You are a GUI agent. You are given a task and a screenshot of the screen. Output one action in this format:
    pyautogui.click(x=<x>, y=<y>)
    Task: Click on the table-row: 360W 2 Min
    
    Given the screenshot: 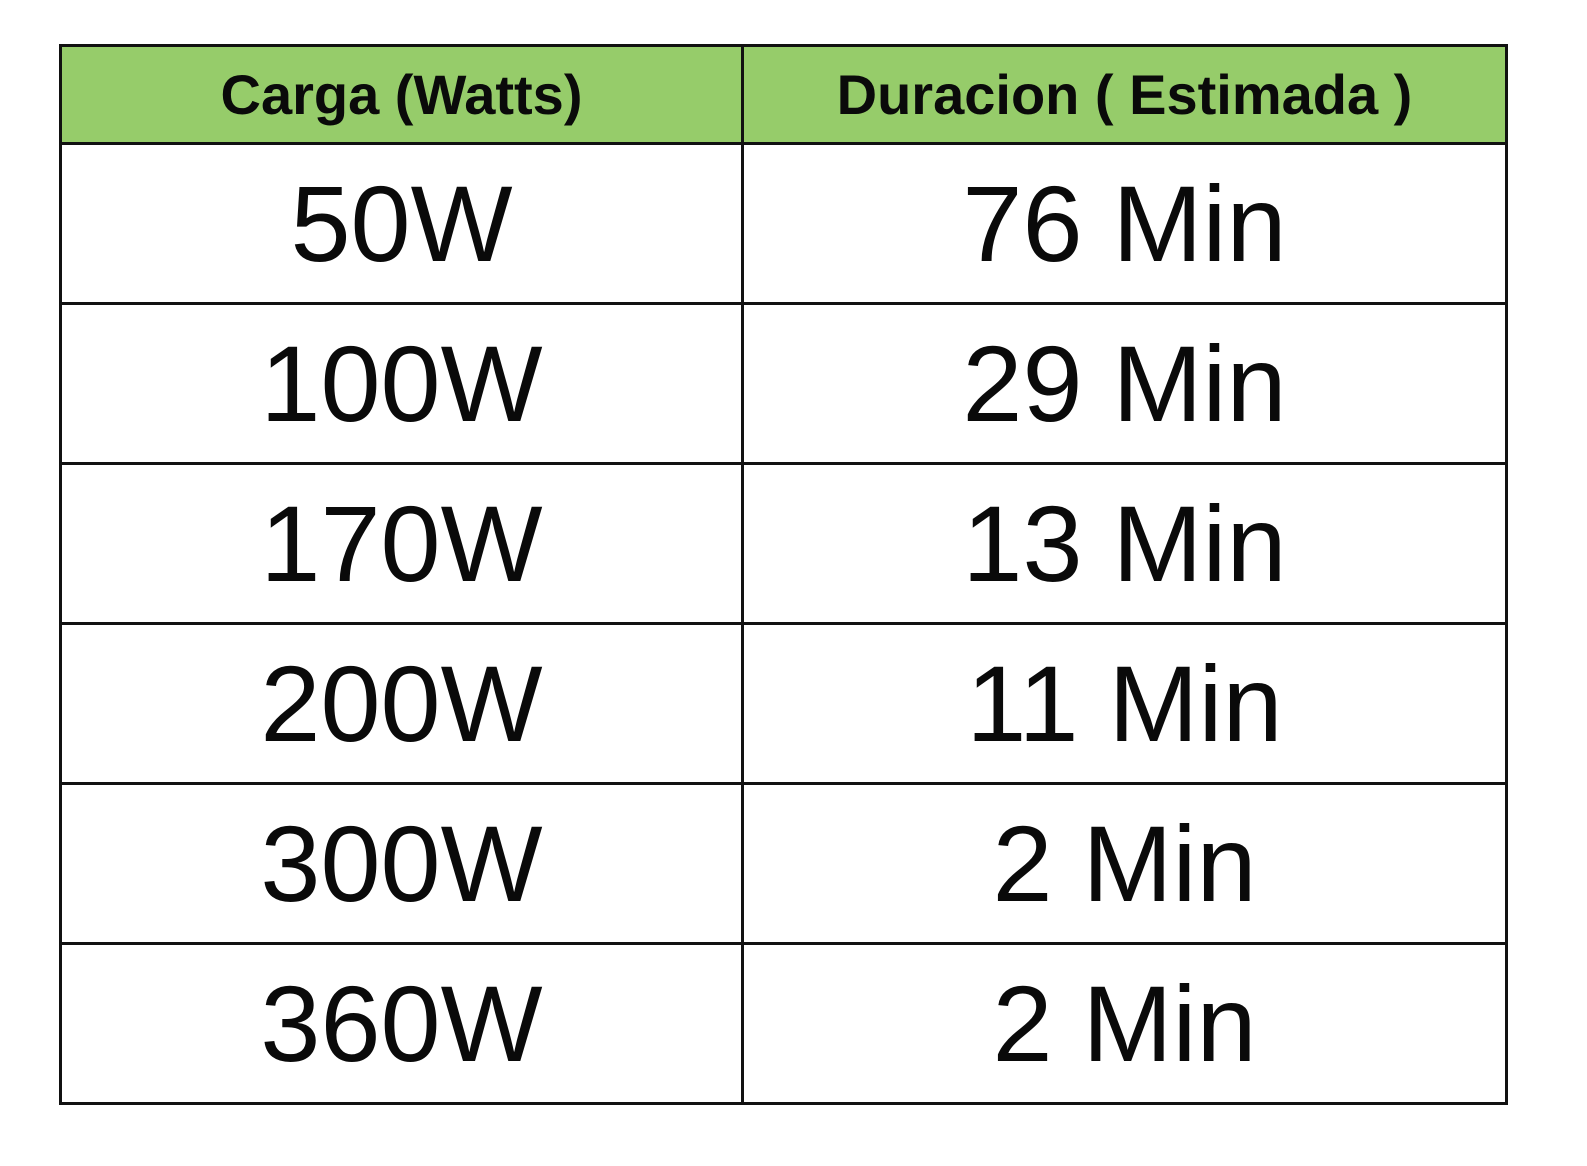 What is the action you would take?
    pyautogui.click(x=783, y=1023)
    